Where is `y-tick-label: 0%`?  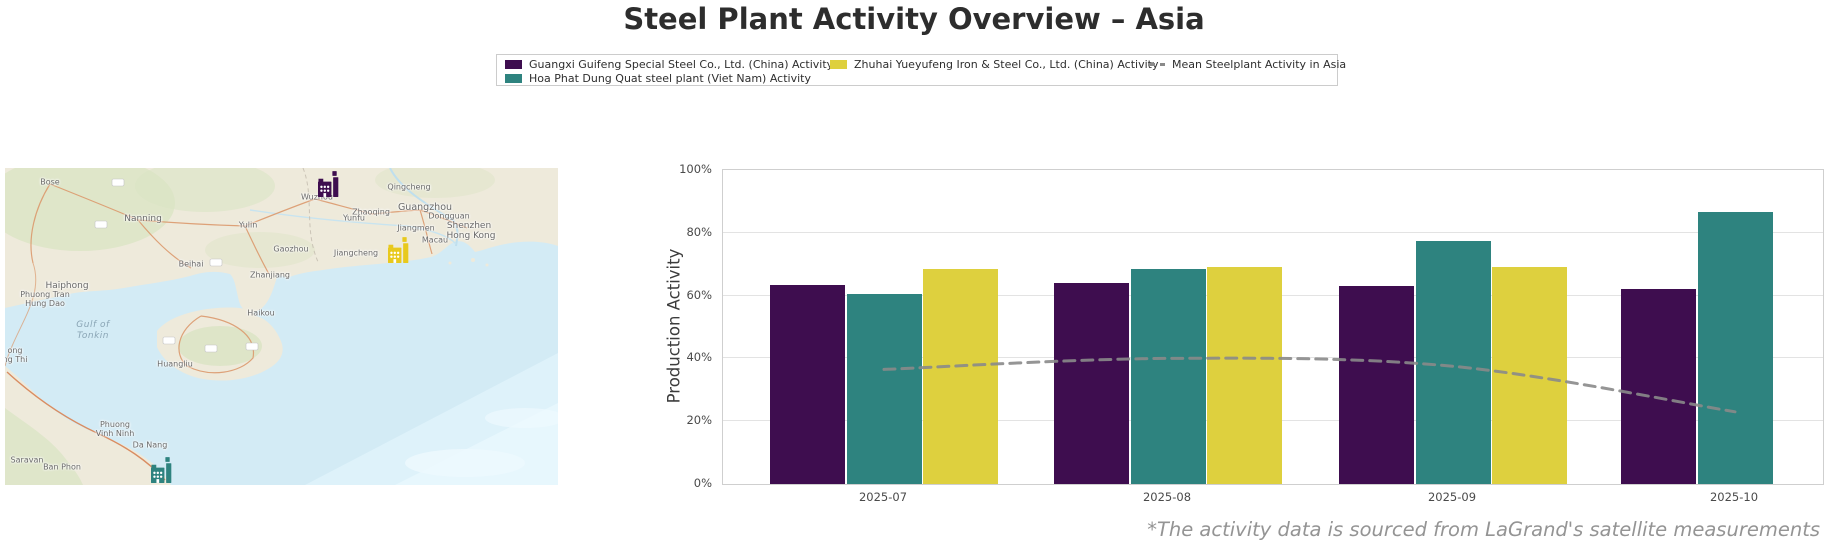 y-tick-label: 0% is located at coordinates (702, 483).